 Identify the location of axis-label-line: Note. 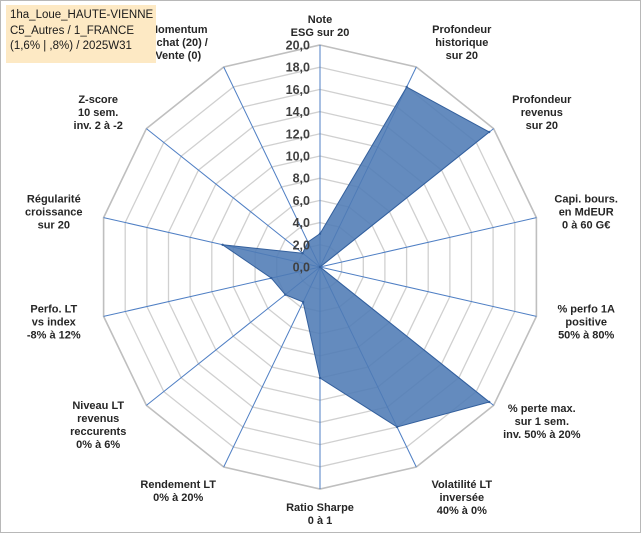
(320, 20).